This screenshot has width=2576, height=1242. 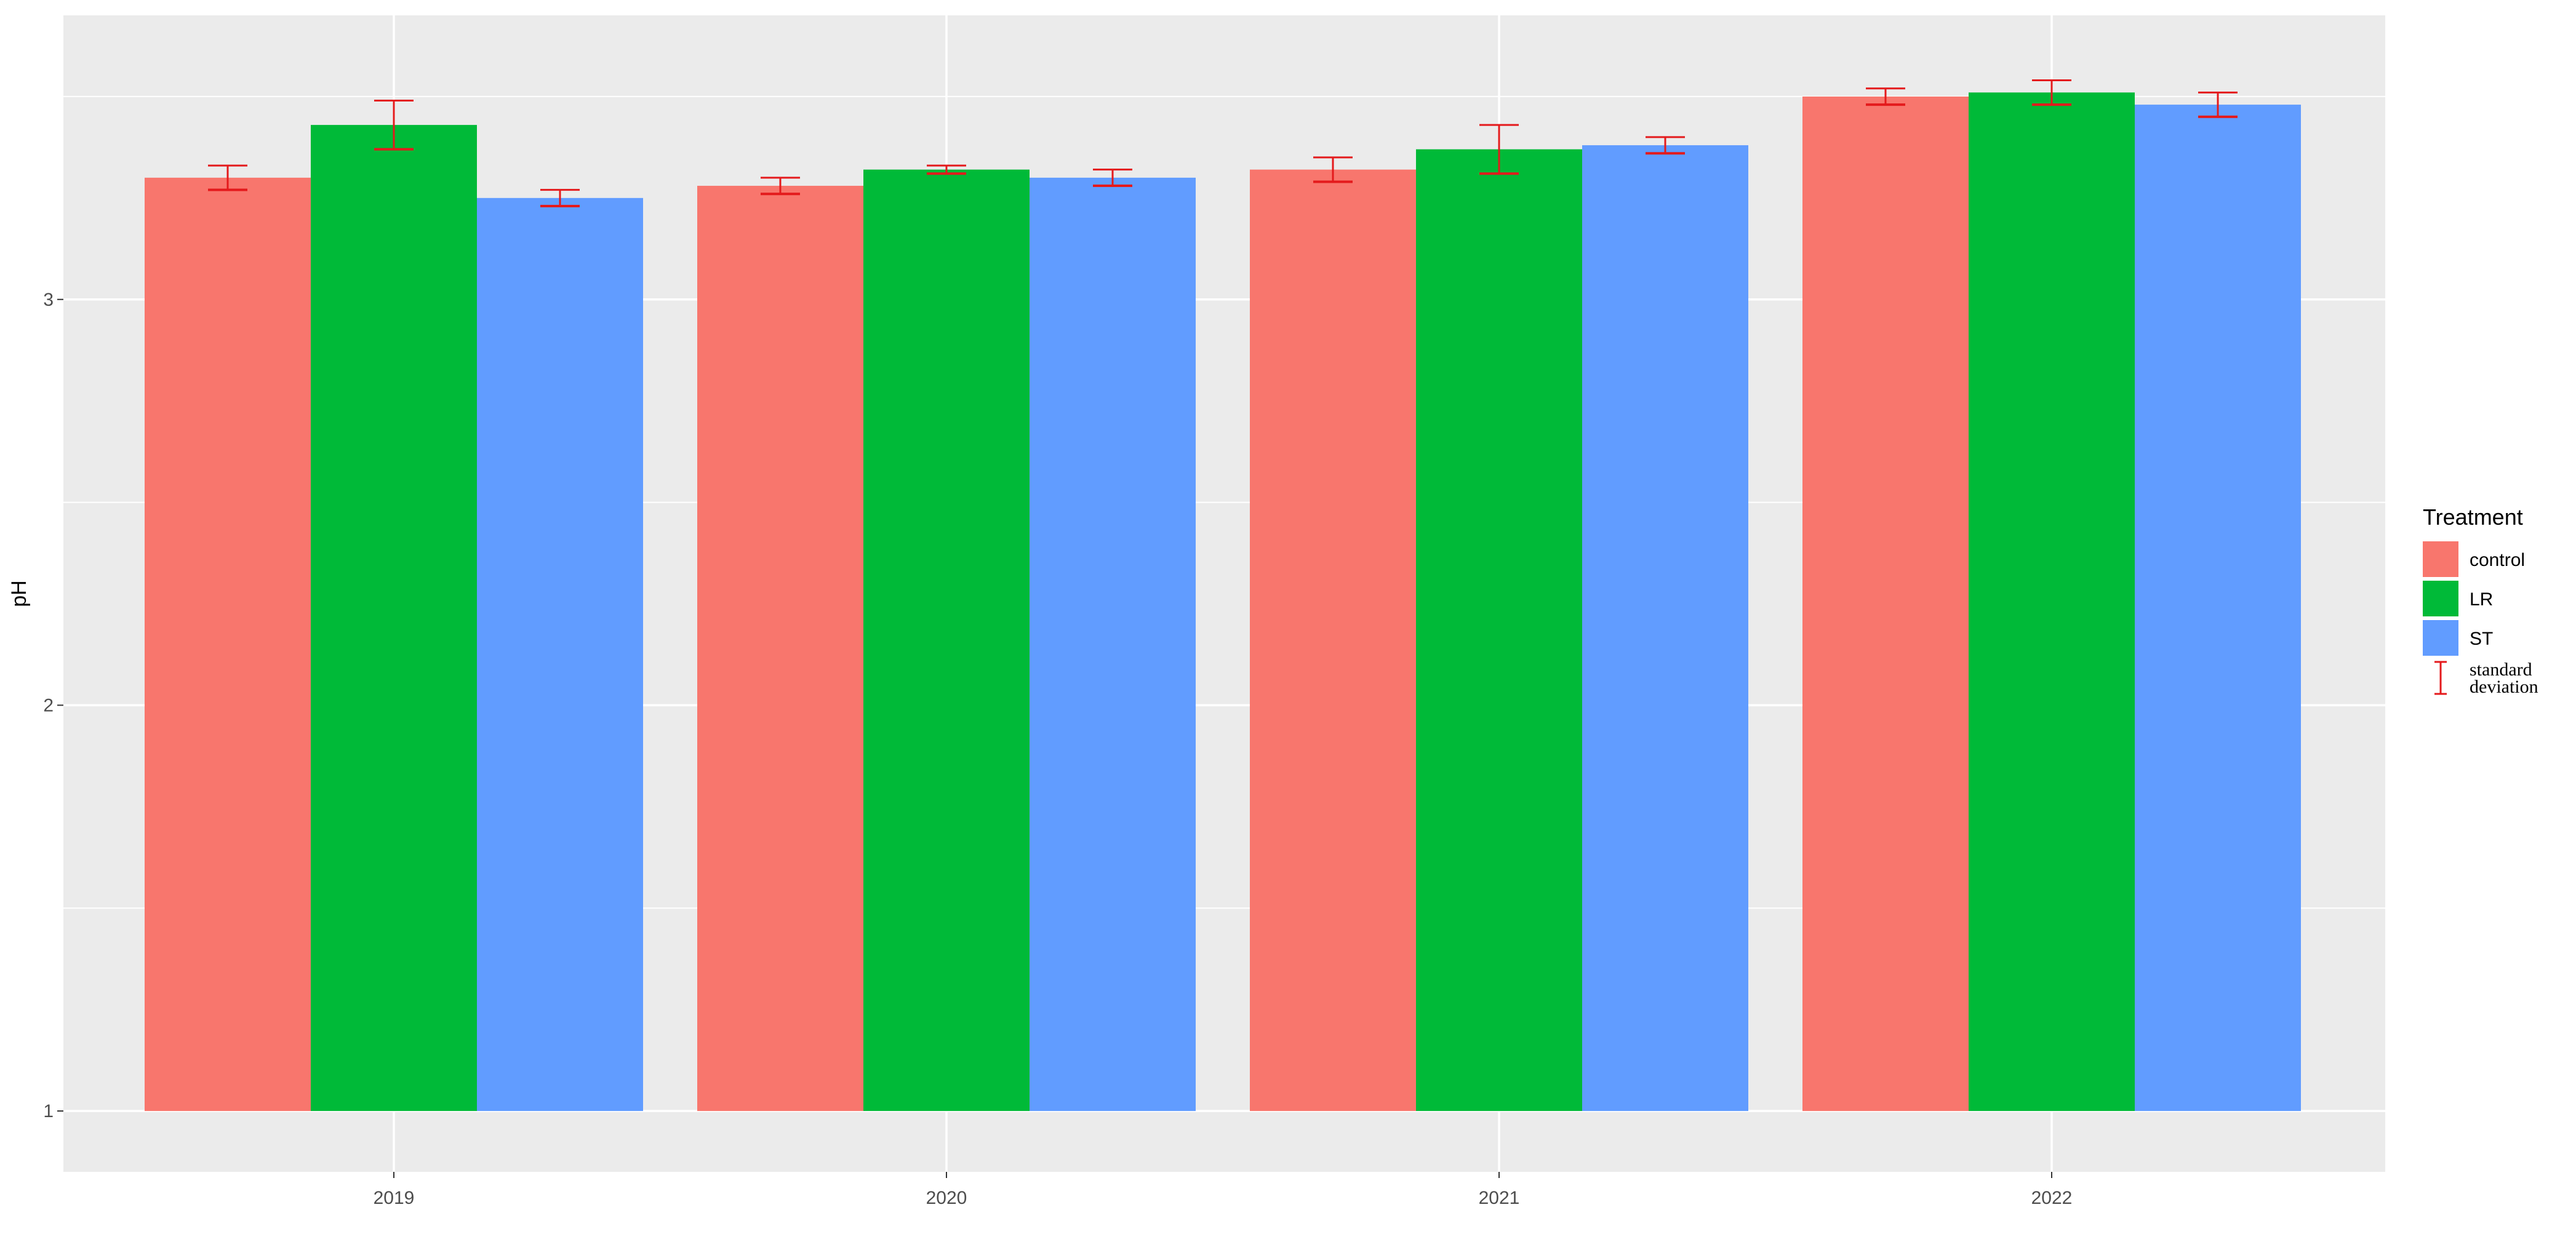 I want to click on bar-control-2019, so click(x=228, y=645).